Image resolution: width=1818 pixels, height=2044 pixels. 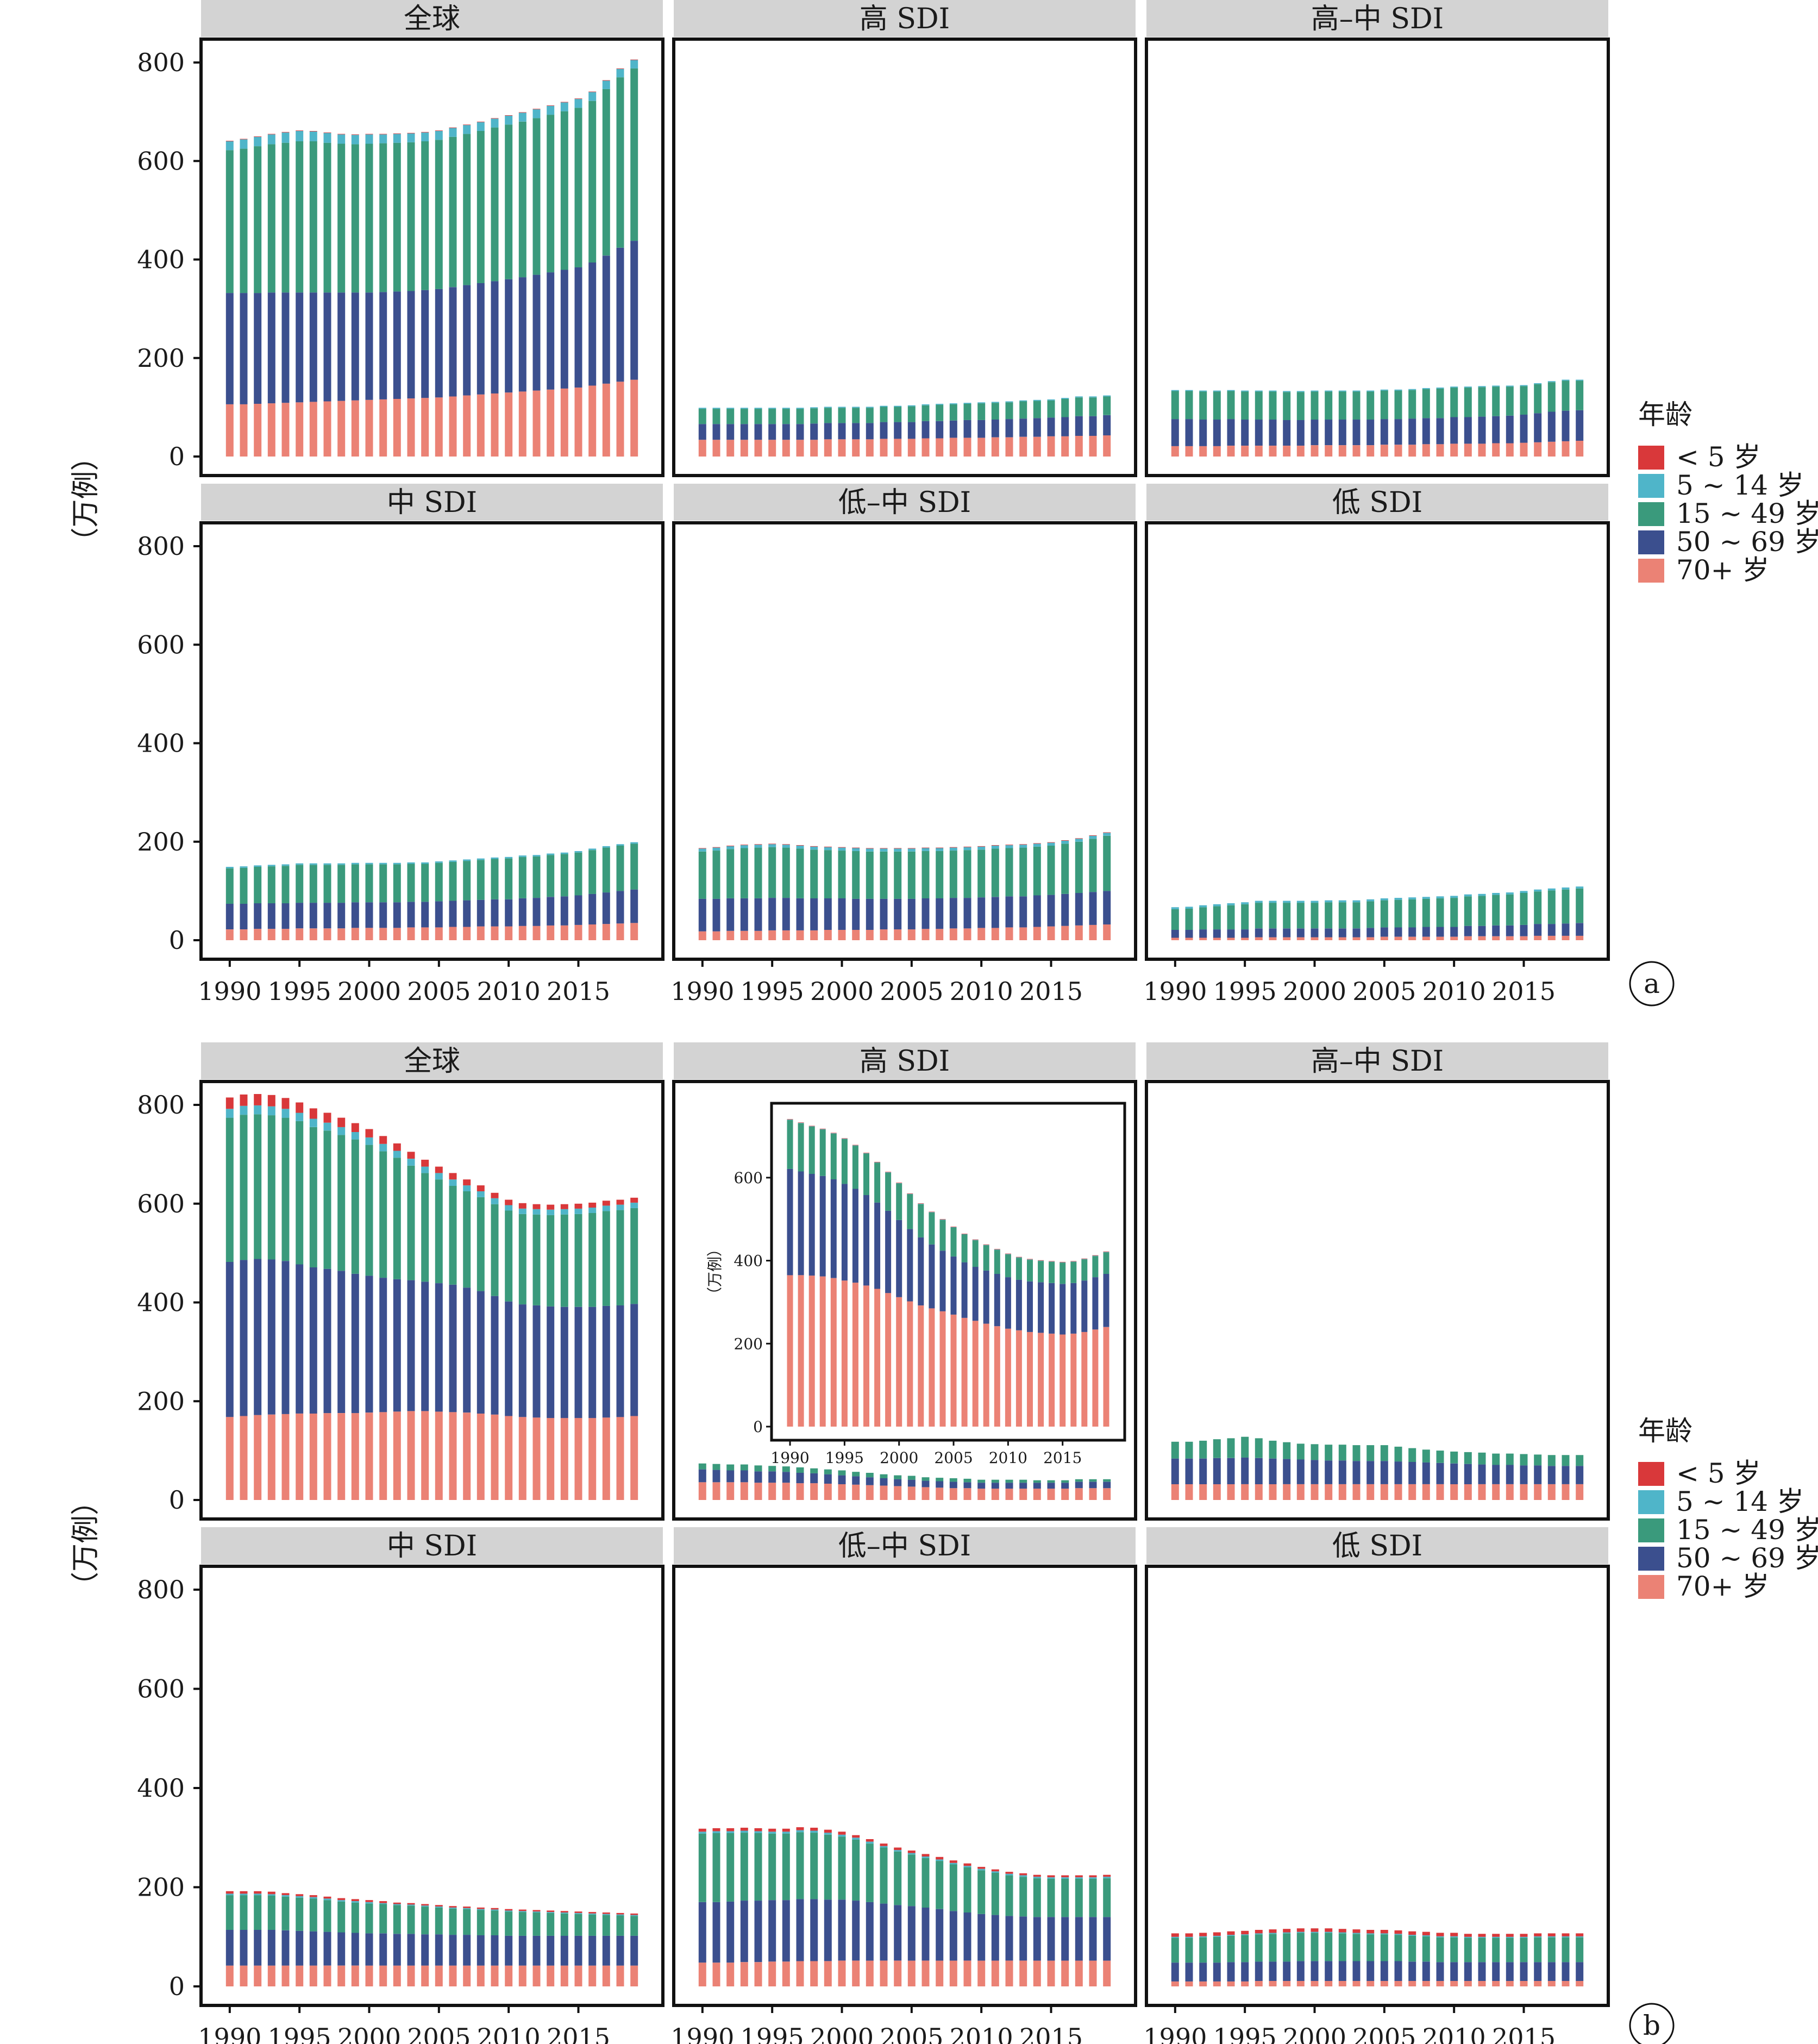 What do you see at coordinates (844, 1458) in the screenshot?
I see `inset-xlabel-1995: 1995` at bounding box center [844, 1458].